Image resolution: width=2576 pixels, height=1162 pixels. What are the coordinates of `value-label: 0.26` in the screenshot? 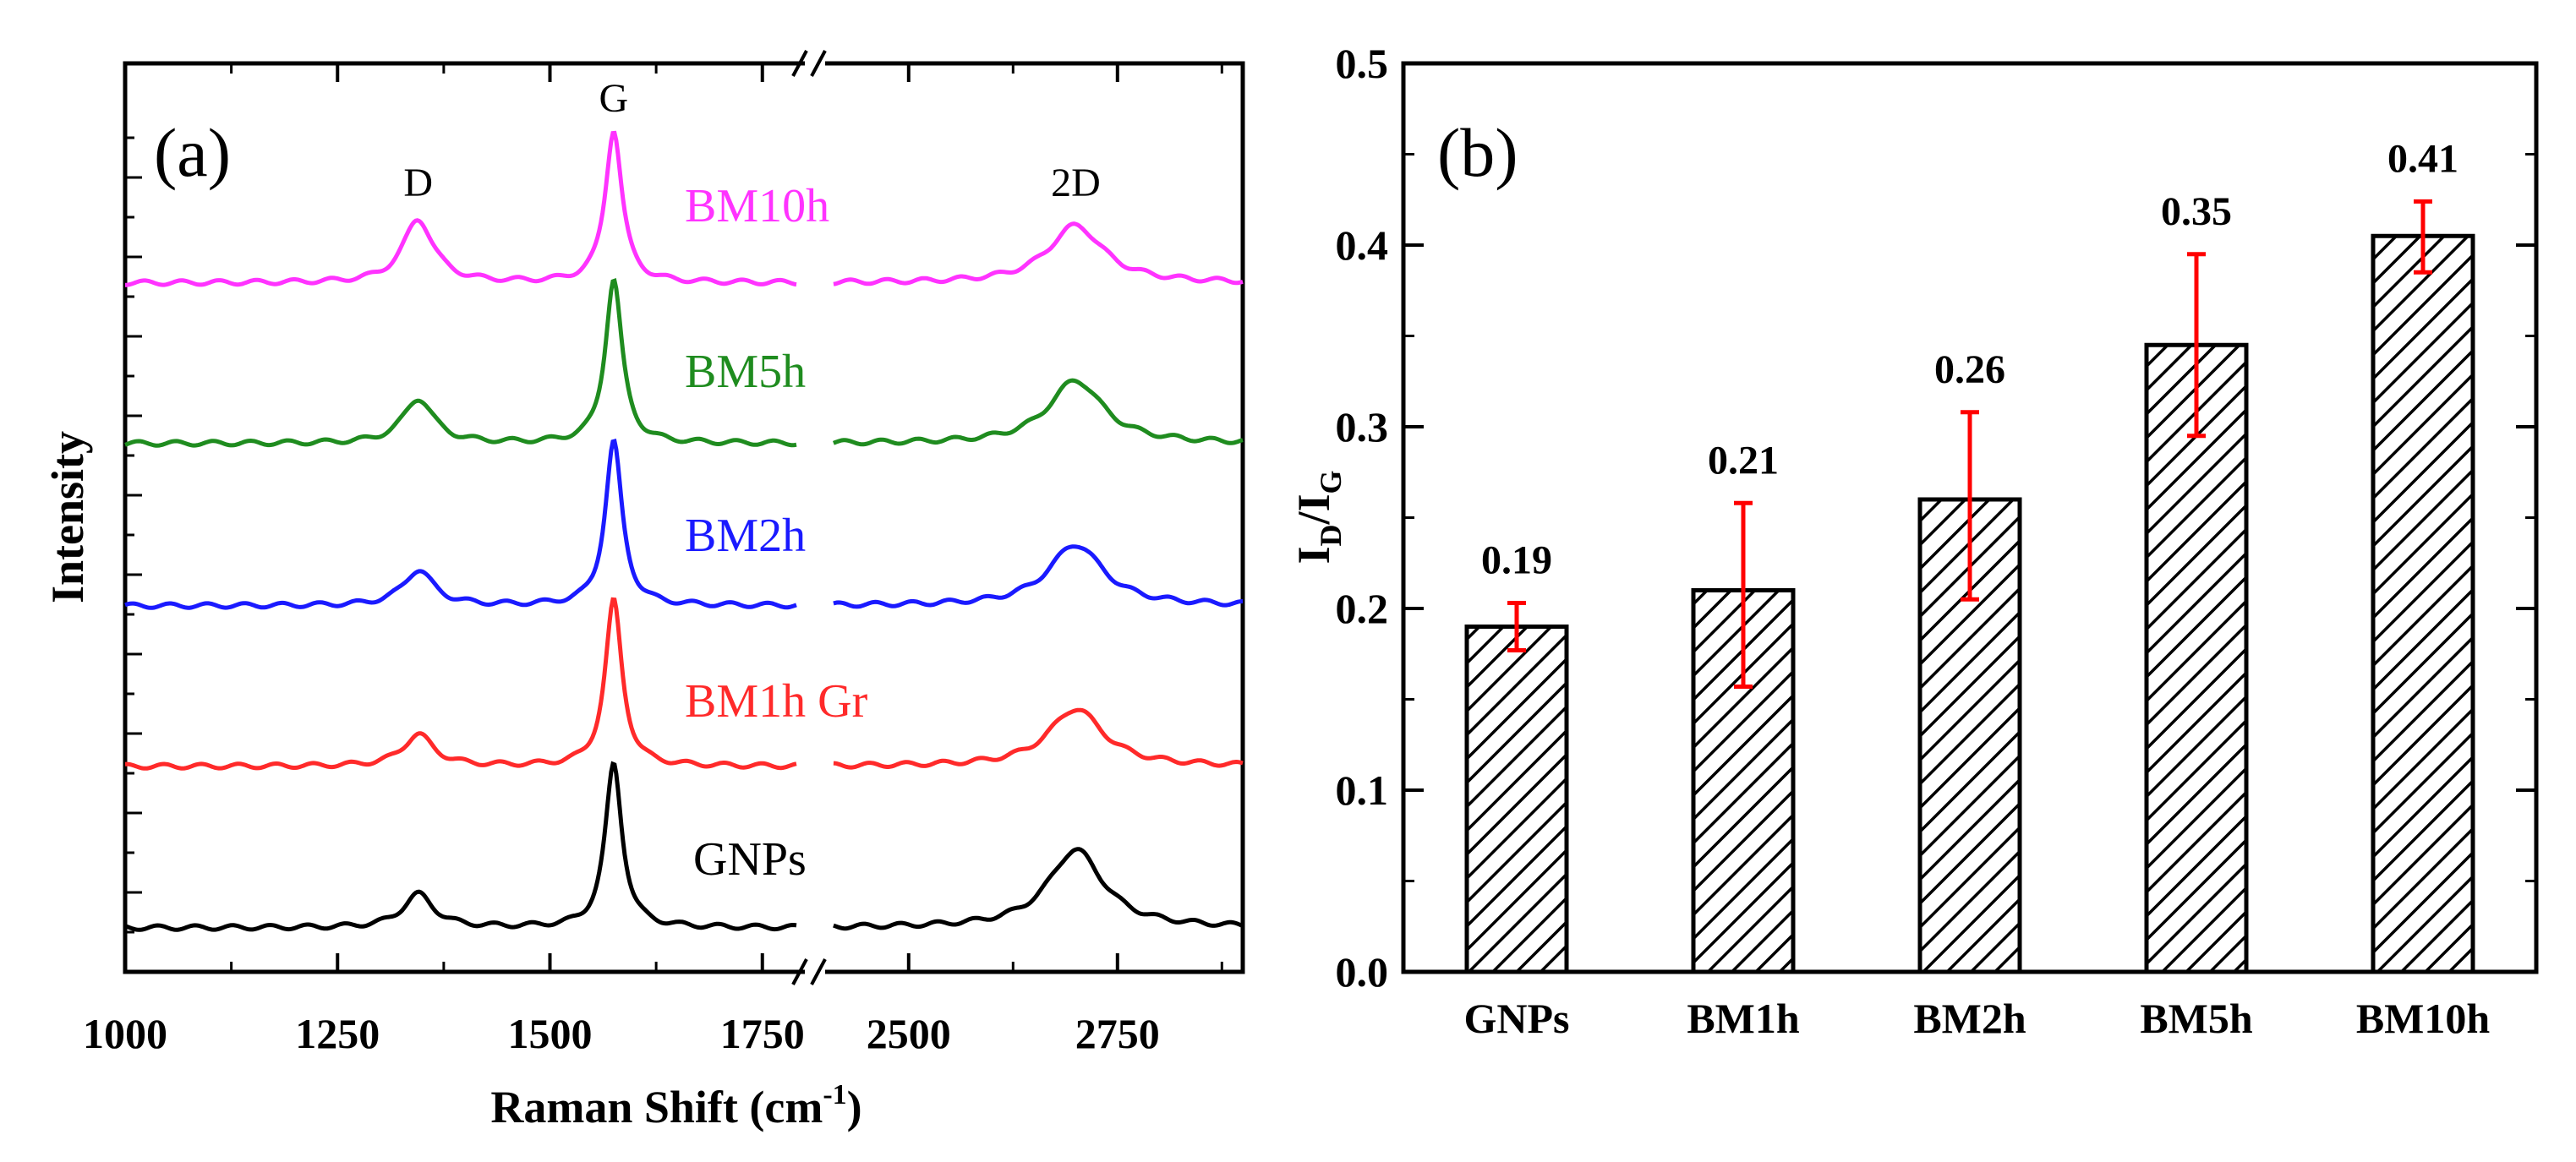 It's located at (1970, 369).